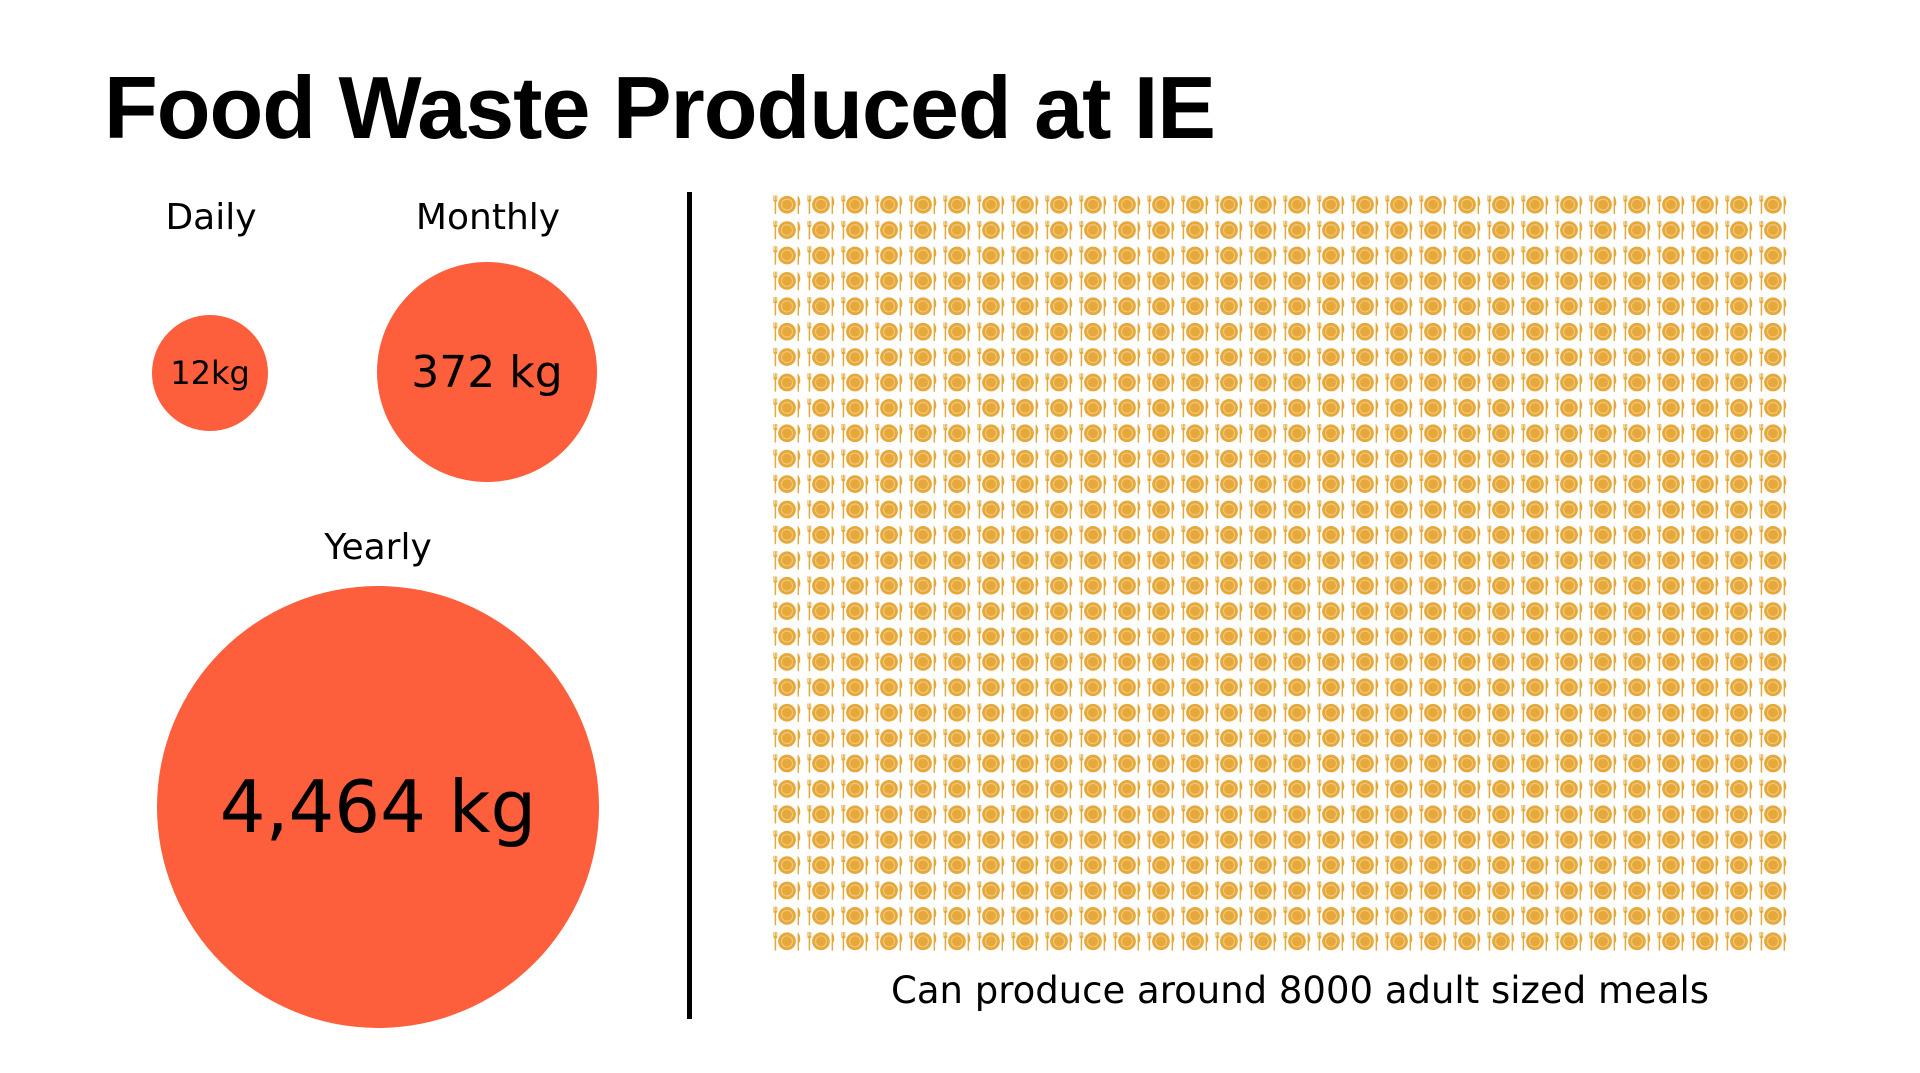 This screenshot has height=1073, width=1920. What do you see at coordinates (210, 373) in the screenshot?
I see `bubble-value-daily: 12kg` at bounding box center [210, 373].